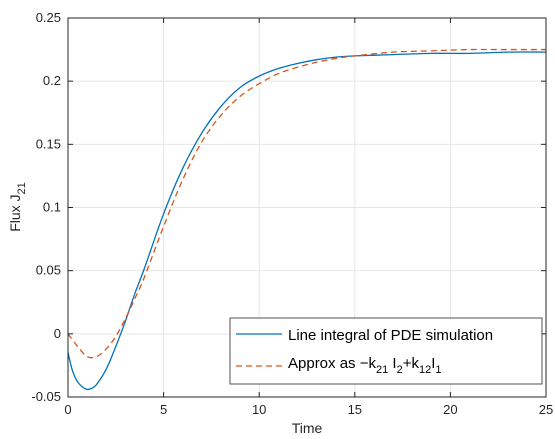  What do you see at coordinates (382, 370) in the screenshot?
I see `legend-approx-sub1: 21` at bounding box center [382, 370].